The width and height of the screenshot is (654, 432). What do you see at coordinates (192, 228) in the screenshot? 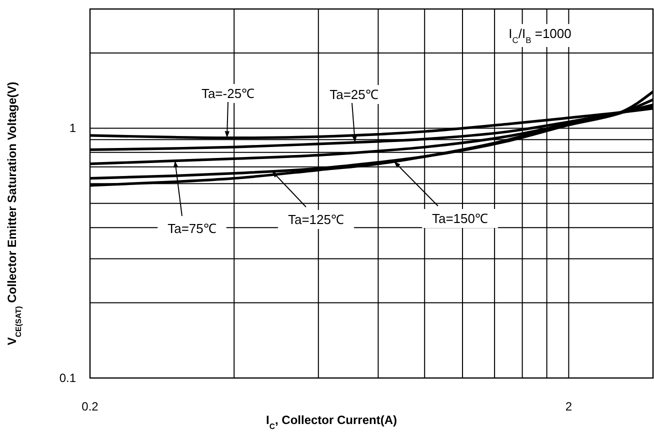
I see `text: Ta=75℃` at bounding box center [192, 228].